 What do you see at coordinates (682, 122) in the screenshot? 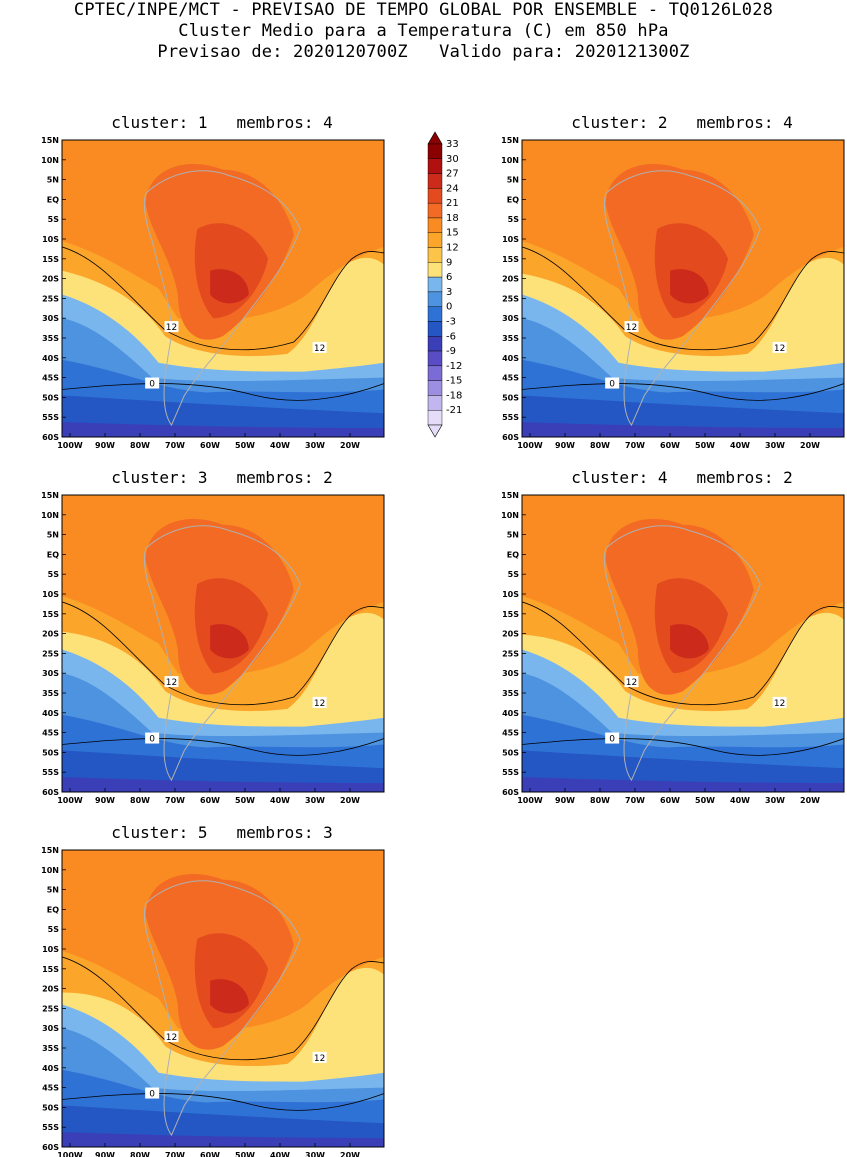
I see `panel-2-title: cluster: 2 membros: 4` at bounding box center [682, 122].